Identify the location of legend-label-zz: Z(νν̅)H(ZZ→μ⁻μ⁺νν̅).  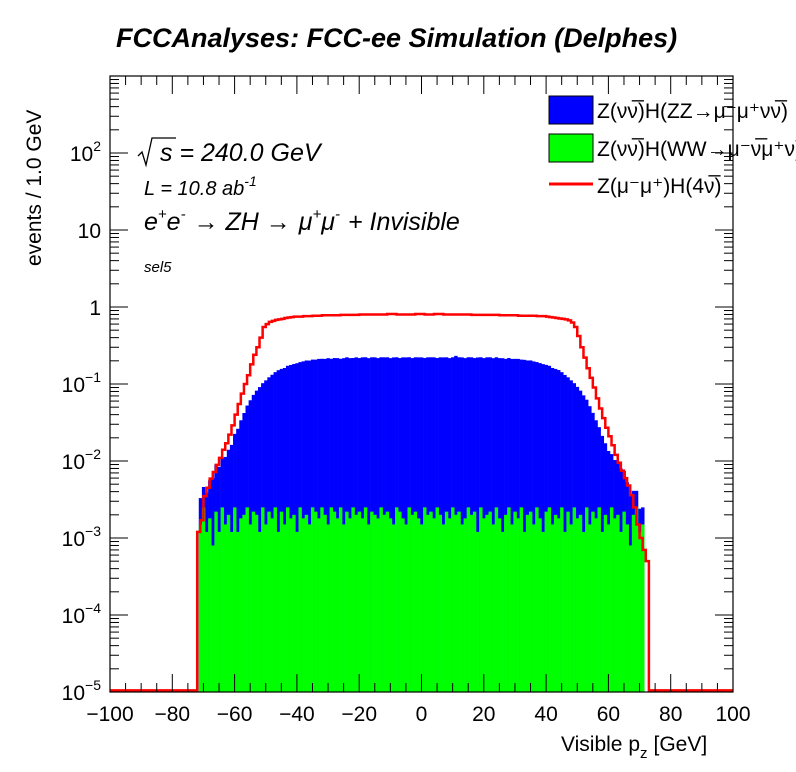
(692, 111).